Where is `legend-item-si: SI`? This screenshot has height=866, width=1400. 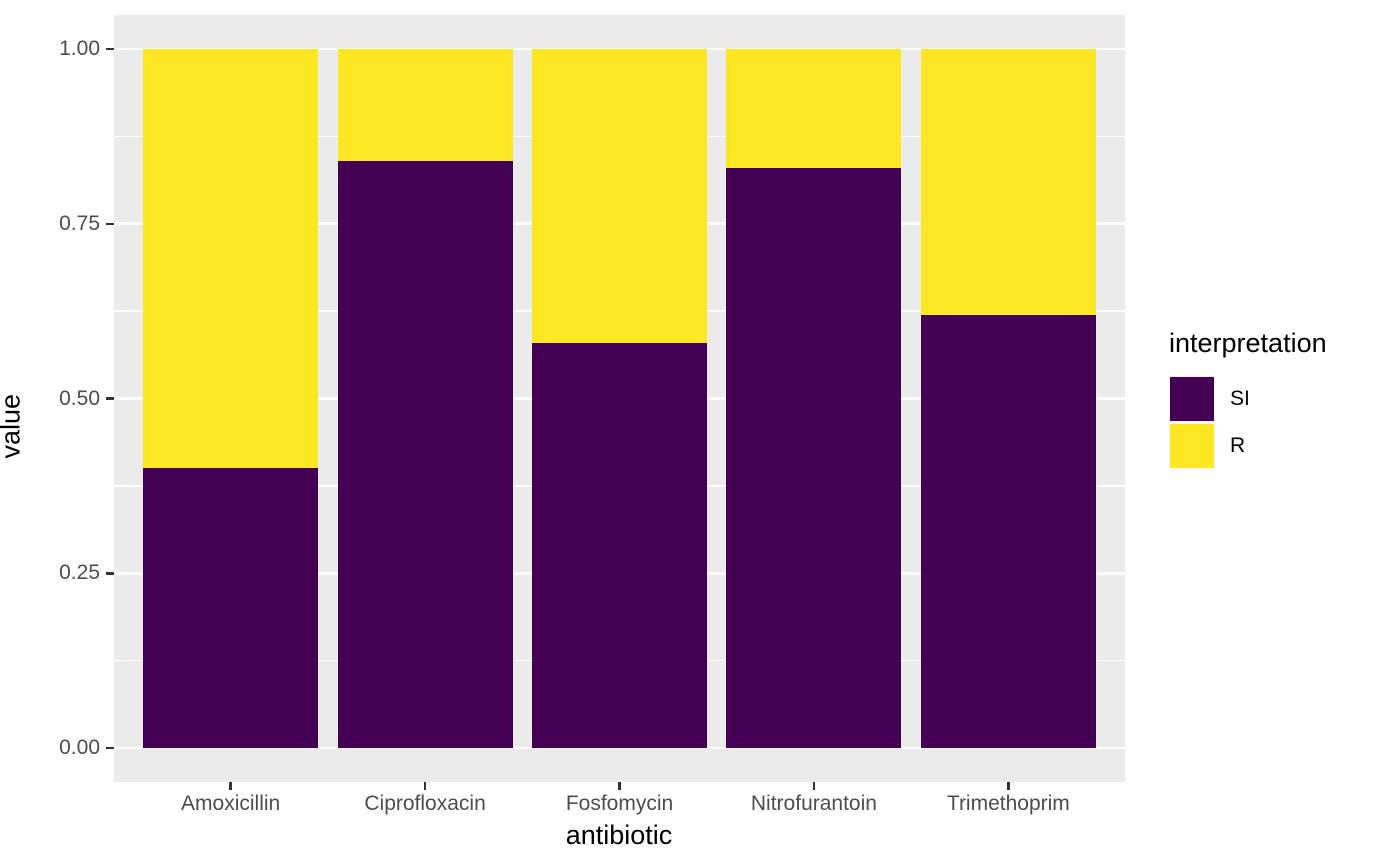 legend-item-si: SI is located at coordinates (1279, 398).